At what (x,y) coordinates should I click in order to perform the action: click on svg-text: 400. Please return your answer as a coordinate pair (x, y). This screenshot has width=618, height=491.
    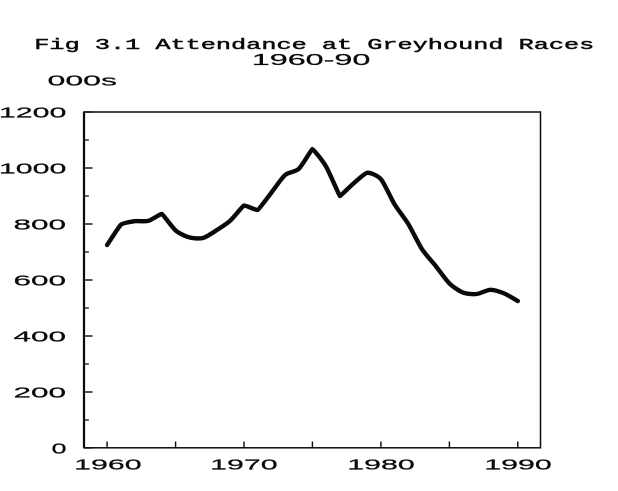
    Looking at the image, I should click on (40, 337).